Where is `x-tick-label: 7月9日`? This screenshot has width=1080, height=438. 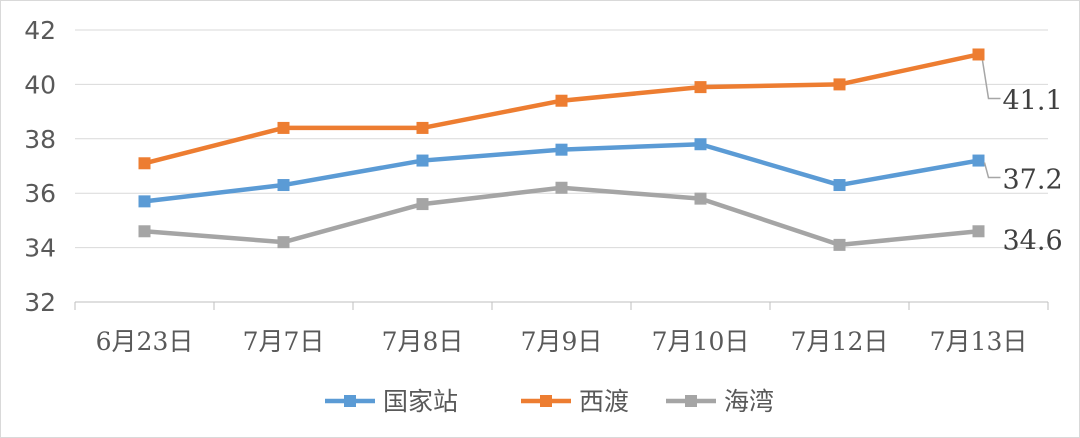
x-tick-label: 7月9日 is located at coordinates (562, 341).